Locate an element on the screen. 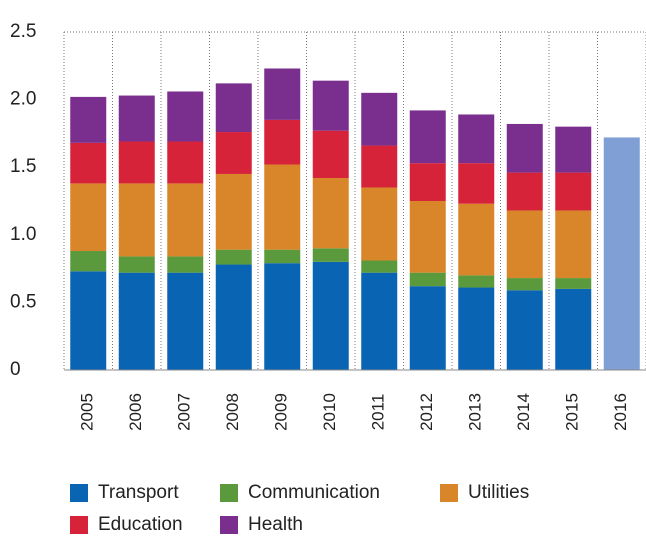  y-tick-label: 2.5 is located at coordinates (23, 31).